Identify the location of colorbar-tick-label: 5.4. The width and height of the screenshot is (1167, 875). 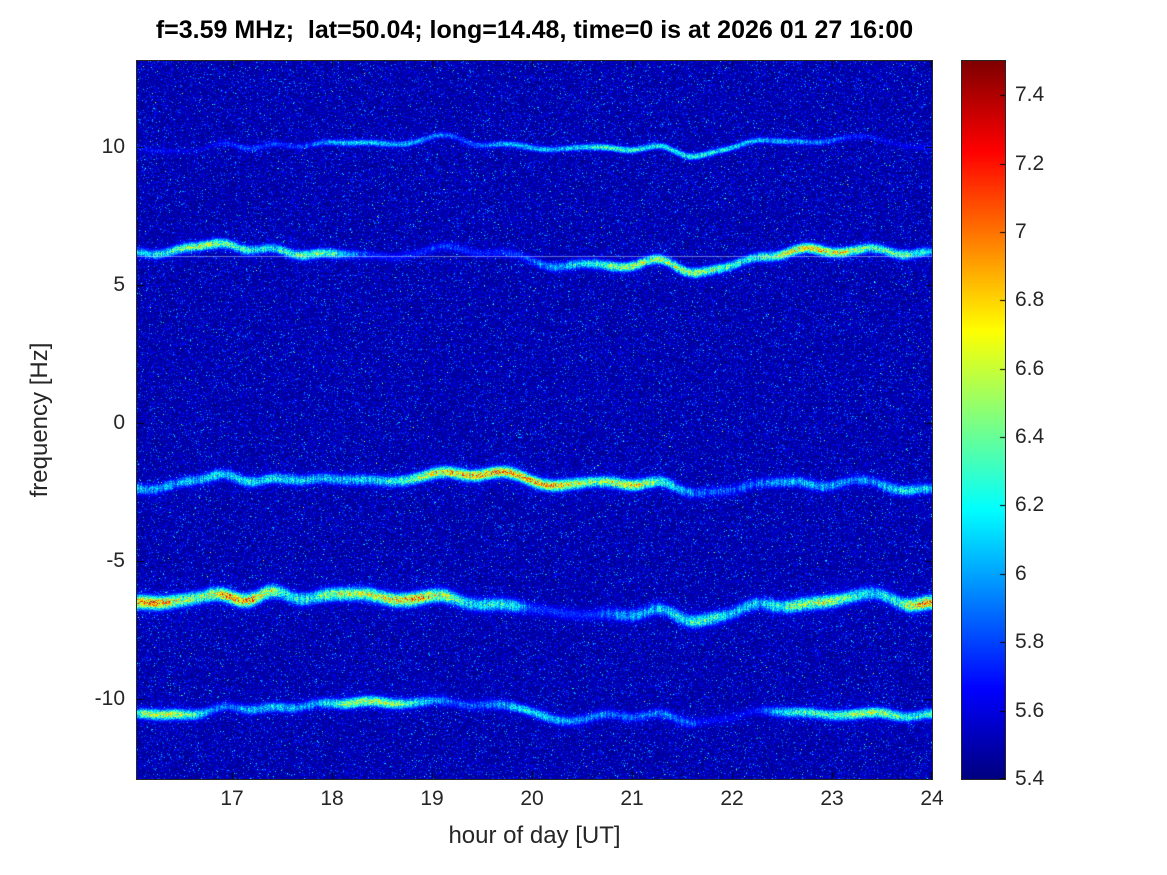
(1030, 778).